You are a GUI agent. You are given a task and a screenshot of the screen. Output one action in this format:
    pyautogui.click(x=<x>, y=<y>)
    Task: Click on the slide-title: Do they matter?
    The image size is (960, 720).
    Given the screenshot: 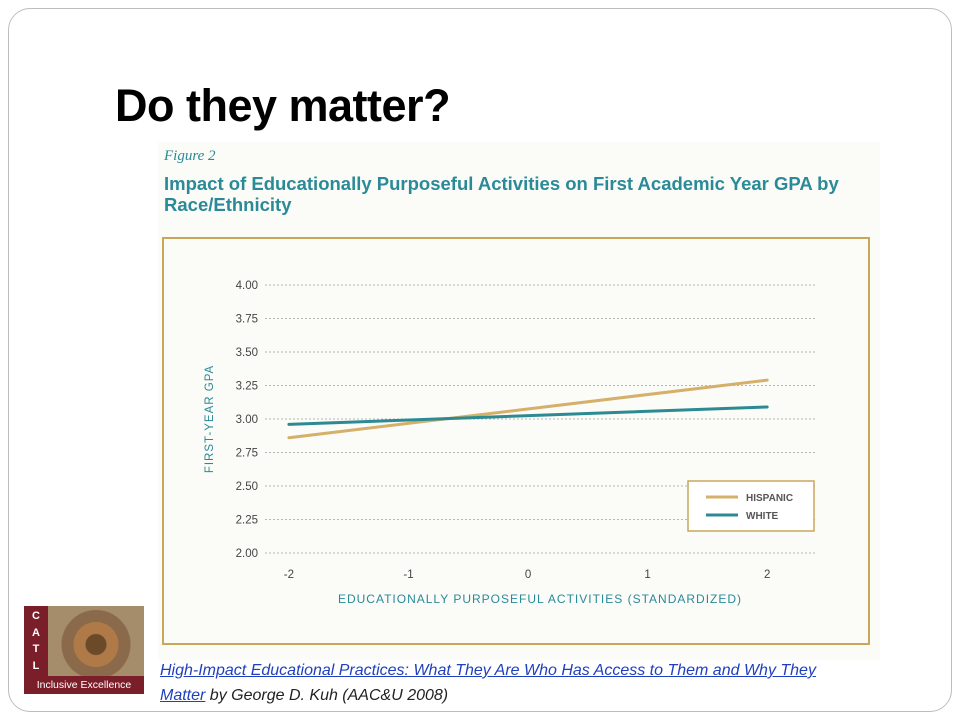 What is the action you would take?
    pyautogui.click(x=283, y=105)
    